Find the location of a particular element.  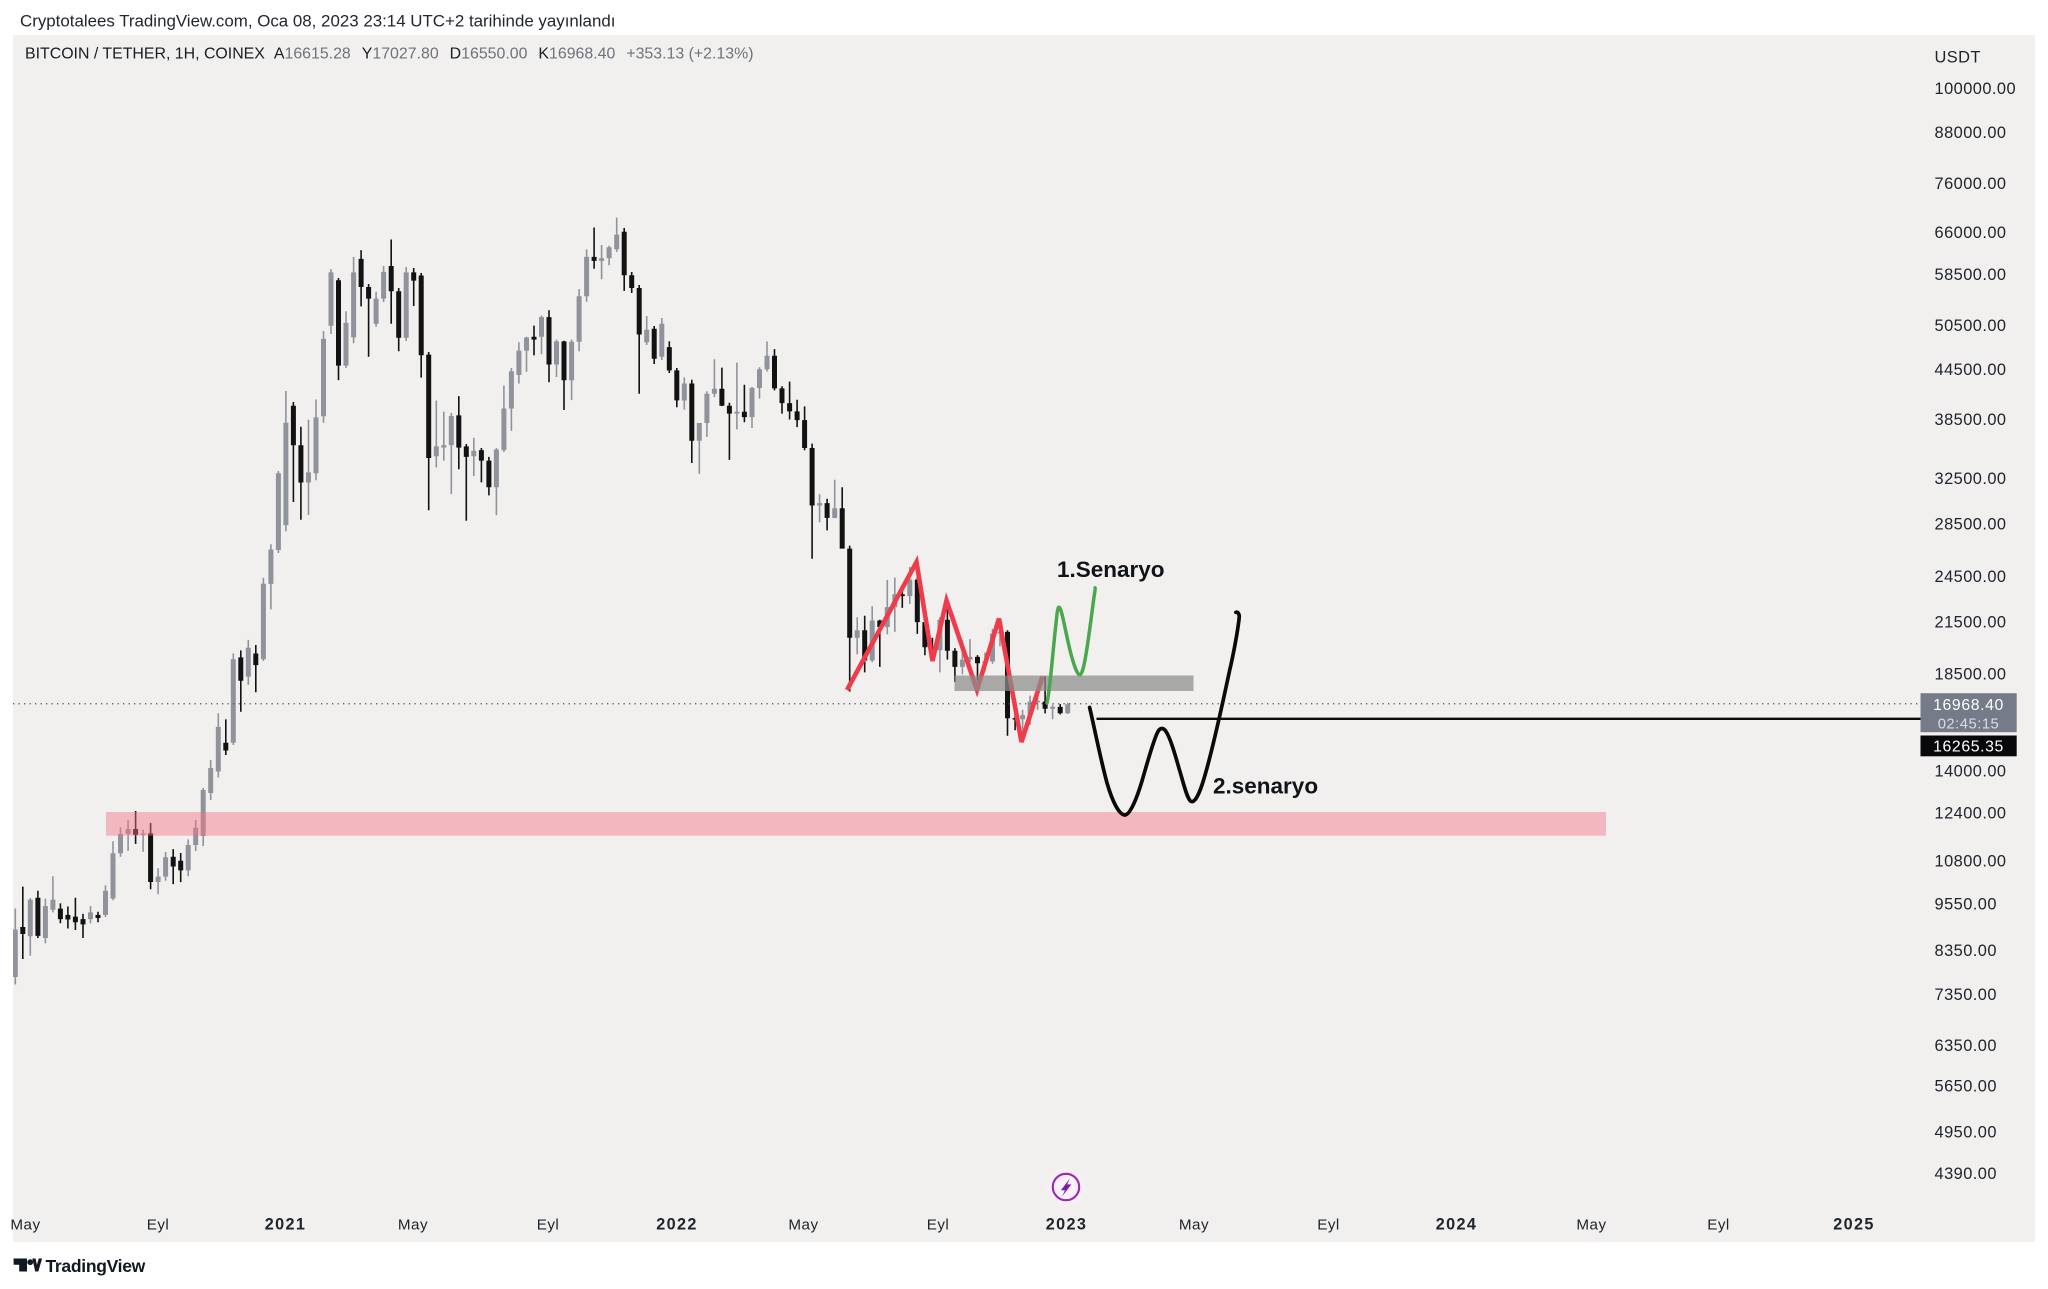

svg-text: 50500.00 is located at coordinates (1971, 326).